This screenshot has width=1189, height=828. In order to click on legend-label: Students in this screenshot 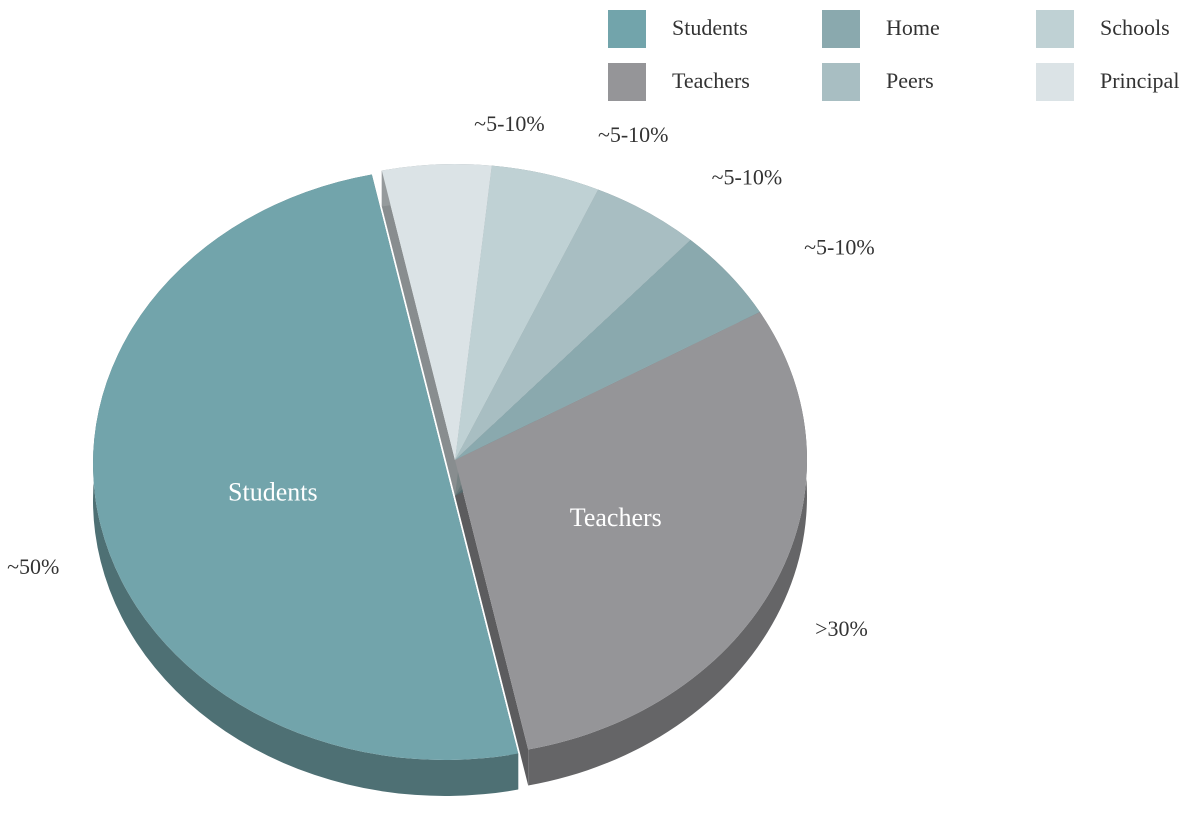, I will do `click(710, 27)`.